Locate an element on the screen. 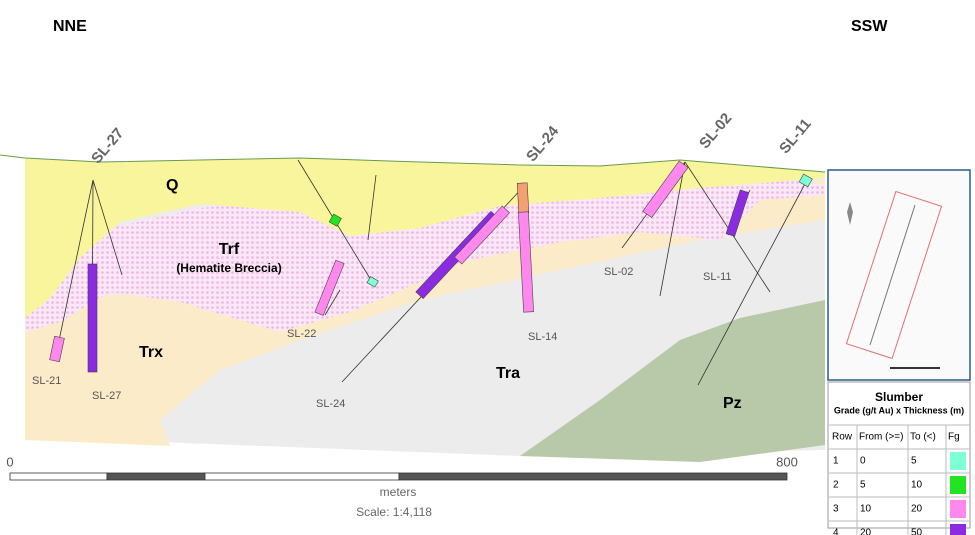 Image resolution: width=975 pixels, height=535 pixels. unit-label: Pz is located at coordinates (732, 403).